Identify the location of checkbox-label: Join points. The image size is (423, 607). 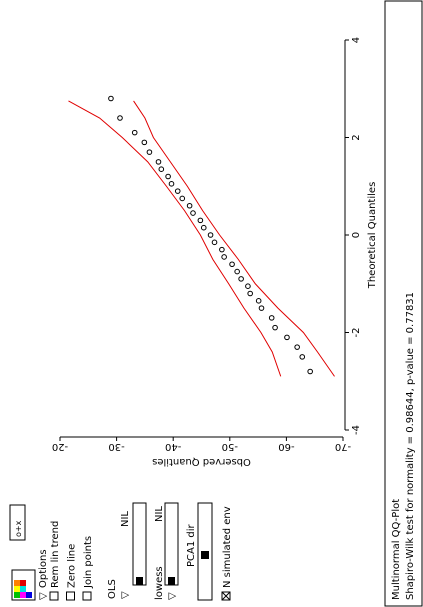
(88, 562).